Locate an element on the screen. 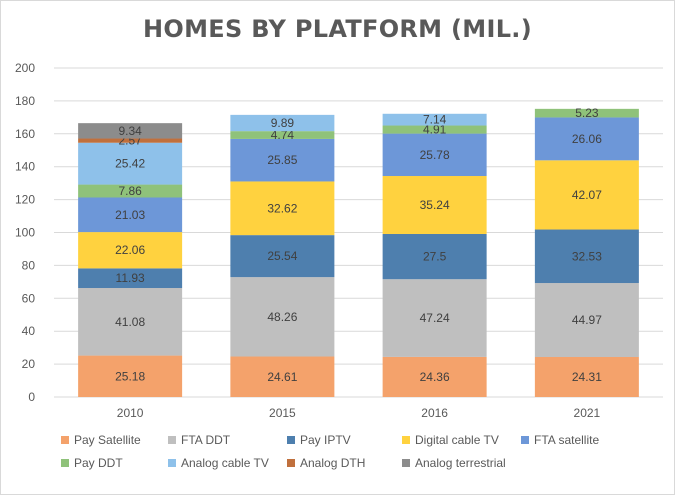  chart-title: HOMES BY PLATFORM (MIL.) is located at coordinates (337, 29).